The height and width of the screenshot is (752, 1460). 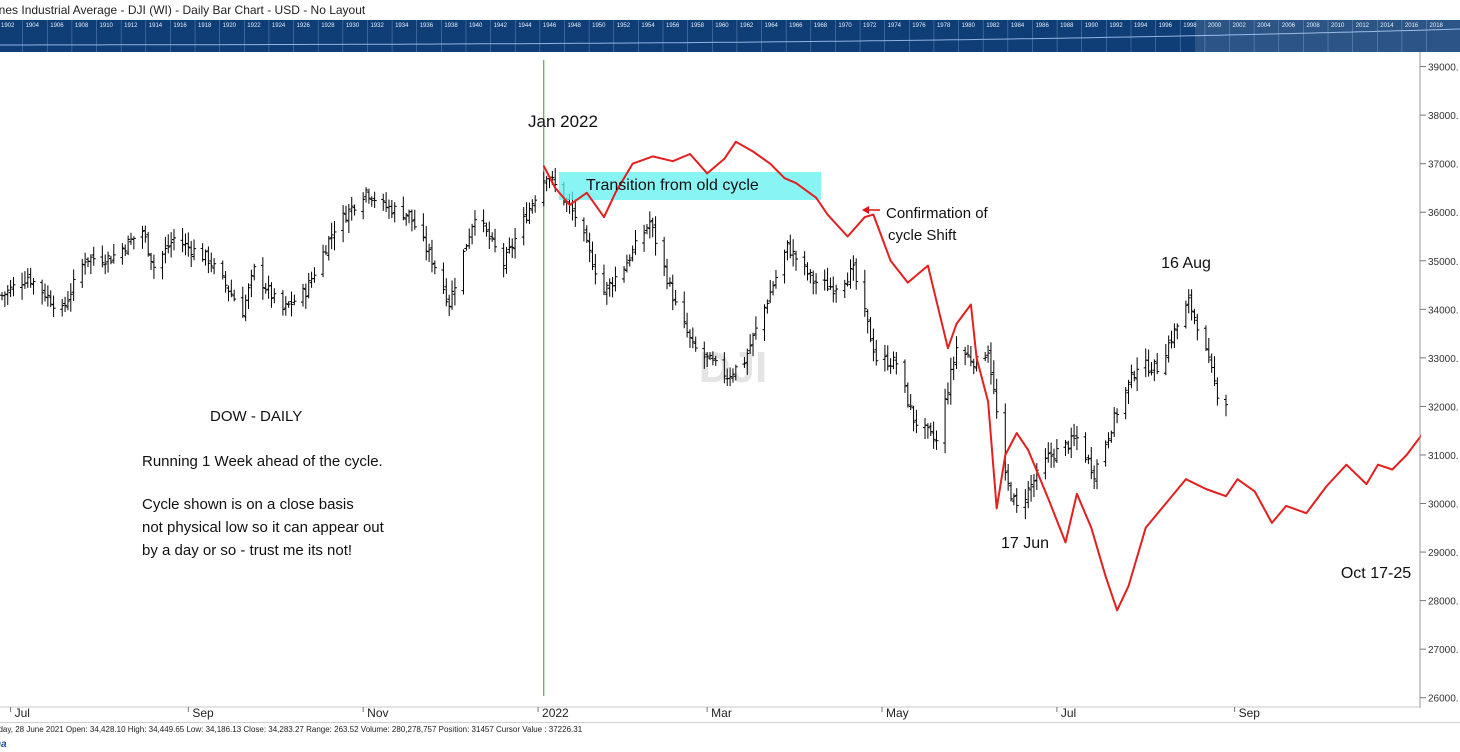 What do you see at coordinates (1443, 699) in the screenshot?
I see `y-tick-label: 26000.` at bounding box center [1443, 699].